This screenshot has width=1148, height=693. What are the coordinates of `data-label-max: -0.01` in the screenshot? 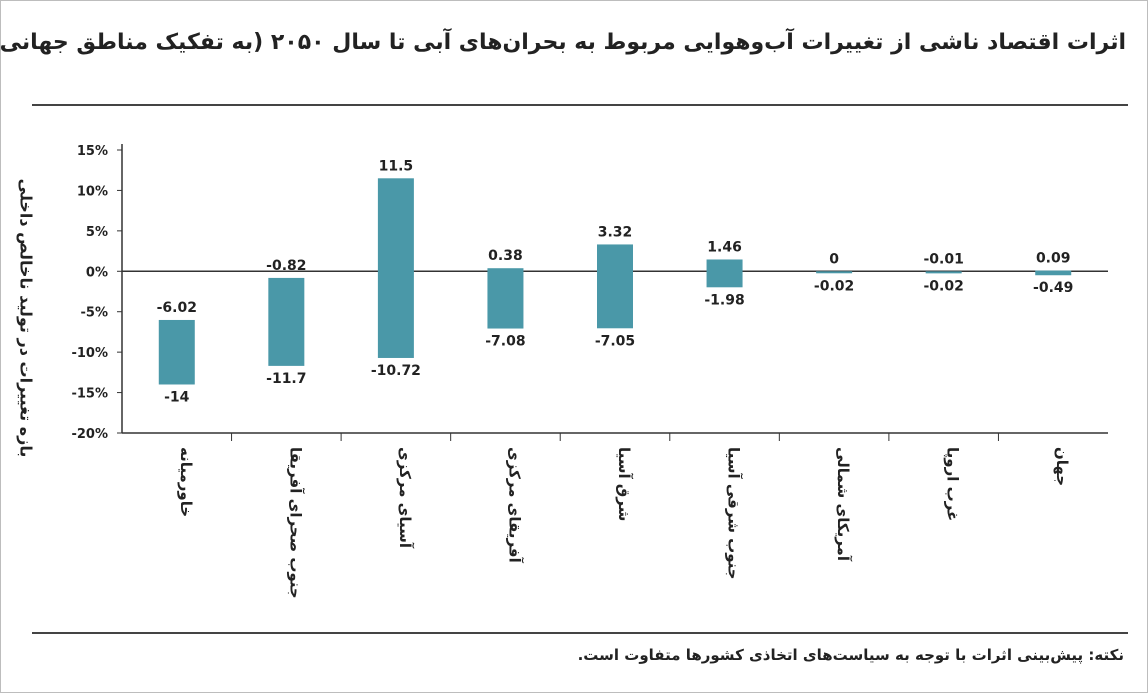 It's located at (943, 259).